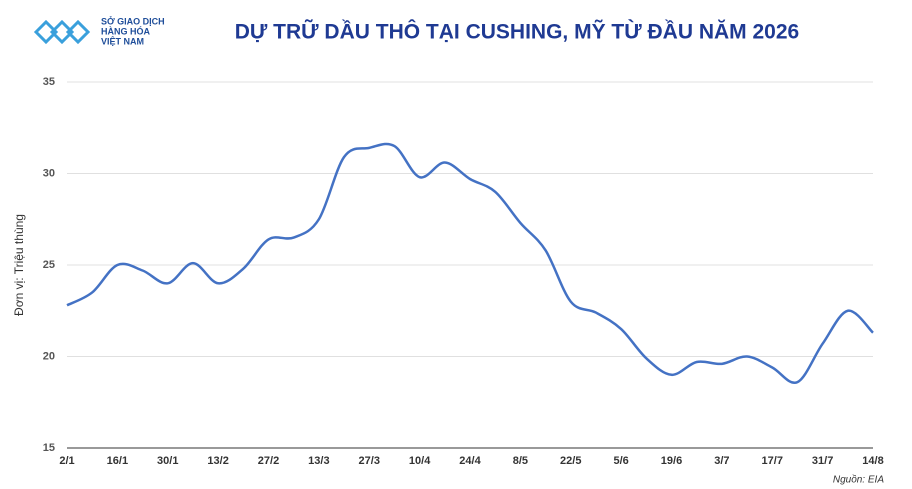 This screenshot has height=489, width=912. What do you see at coordinates (49, 82) in the screenshot?
I see `y-tick-label: 35` at bounding box center [49, 82].